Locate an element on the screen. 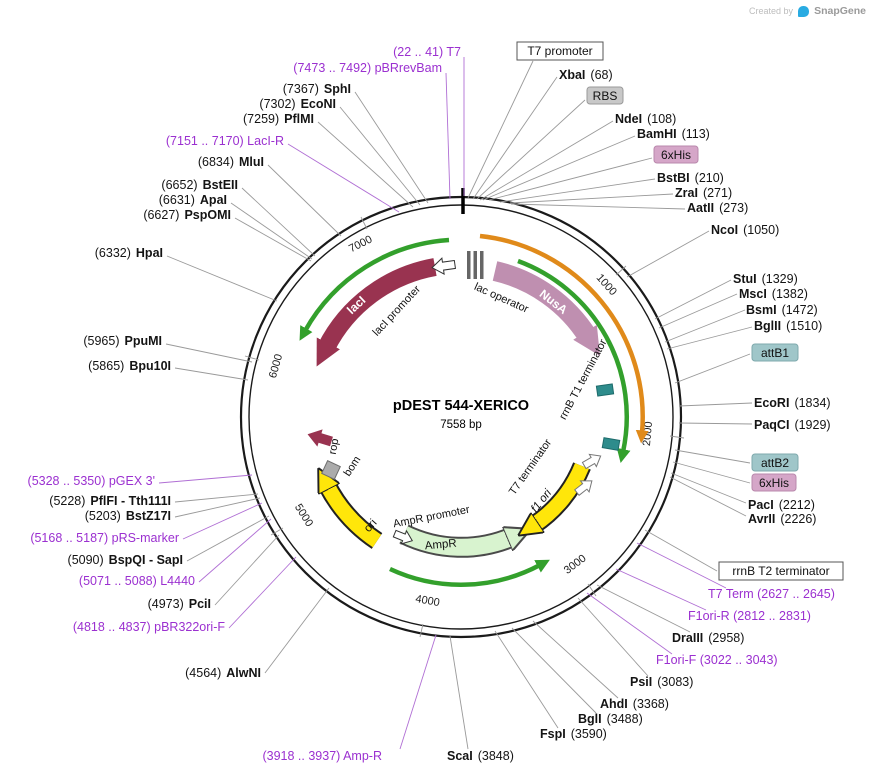 The width and height of the screenshot is (876, 774). ampR-promoter-label: AmpR promoter is located at coordinates (431, 517).